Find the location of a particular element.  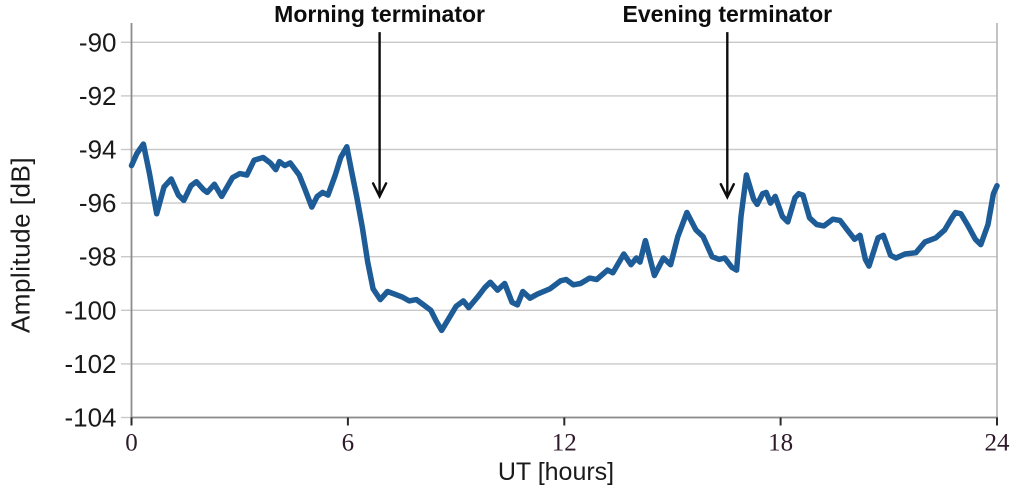

y-tick-label: -94 is located at coordinates (98, 150).